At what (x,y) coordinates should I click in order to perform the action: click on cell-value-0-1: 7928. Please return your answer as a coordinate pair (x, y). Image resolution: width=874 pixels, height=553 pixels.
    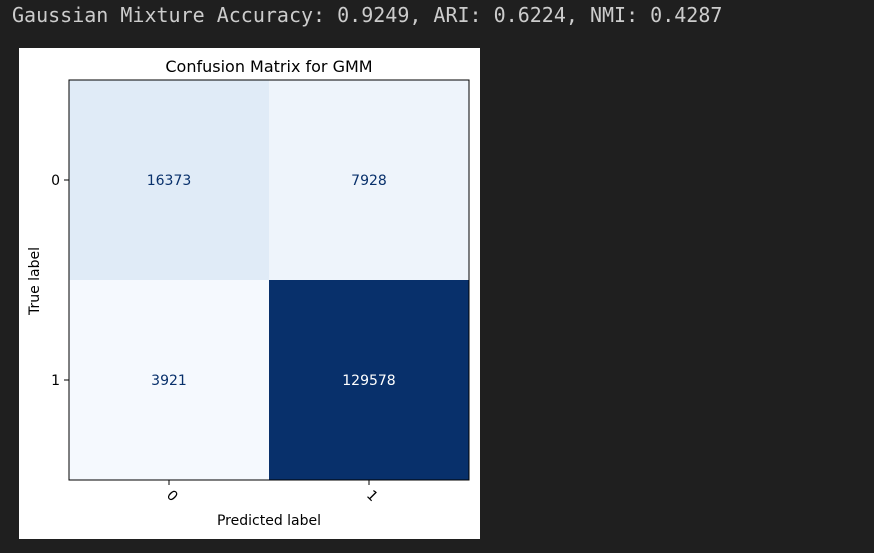
    Looking at the image, I should click on (369, 181).